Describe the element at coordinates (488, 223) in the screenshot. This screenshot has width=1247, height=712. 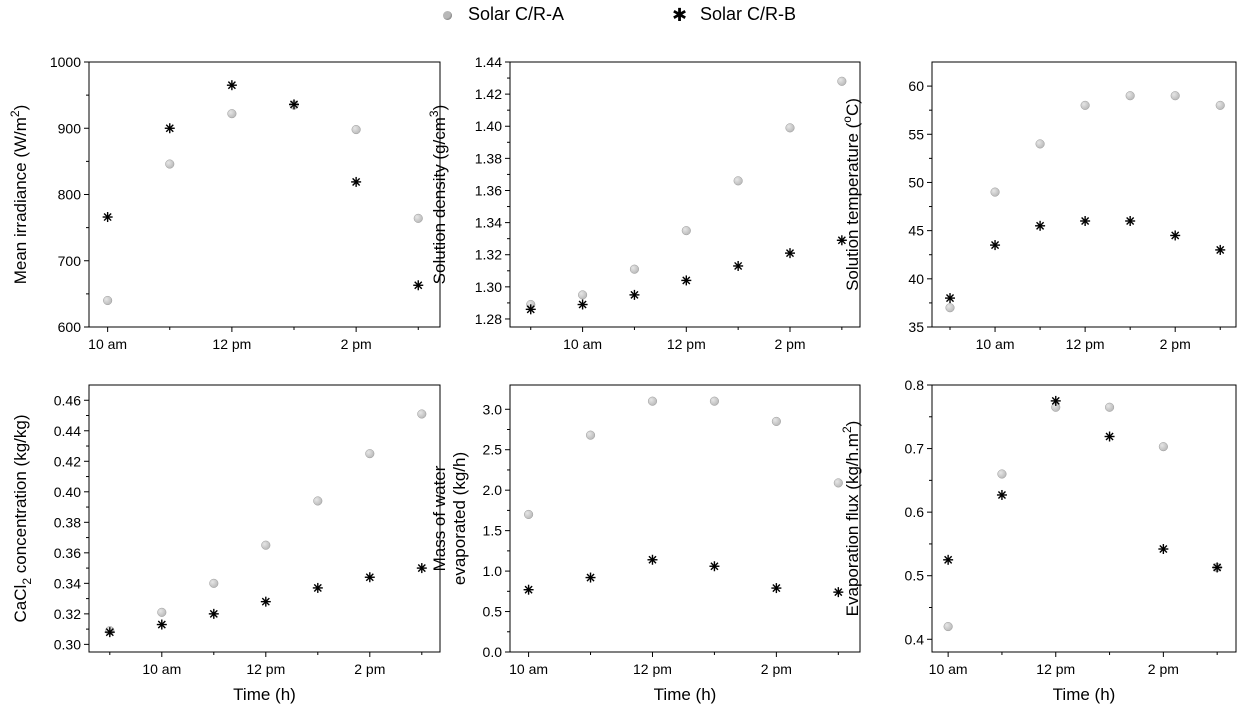
I see `y-tick-label: 1.34` at that location.